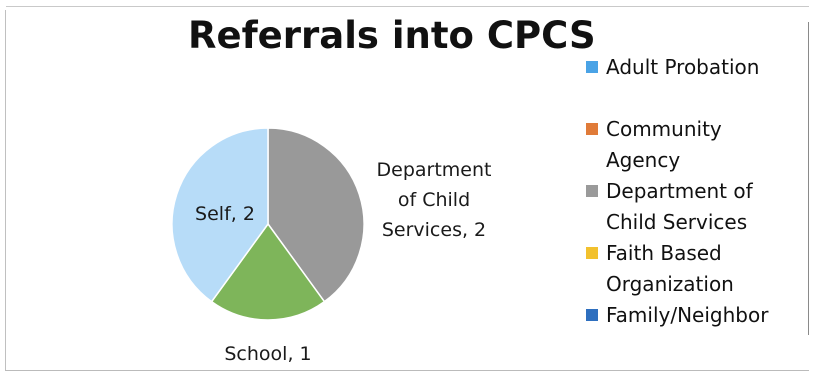  What do you see at coordinates (683, 67) in the screenshot?
I see `legend-label: Adult Probation` at bounding box center [683, 67].